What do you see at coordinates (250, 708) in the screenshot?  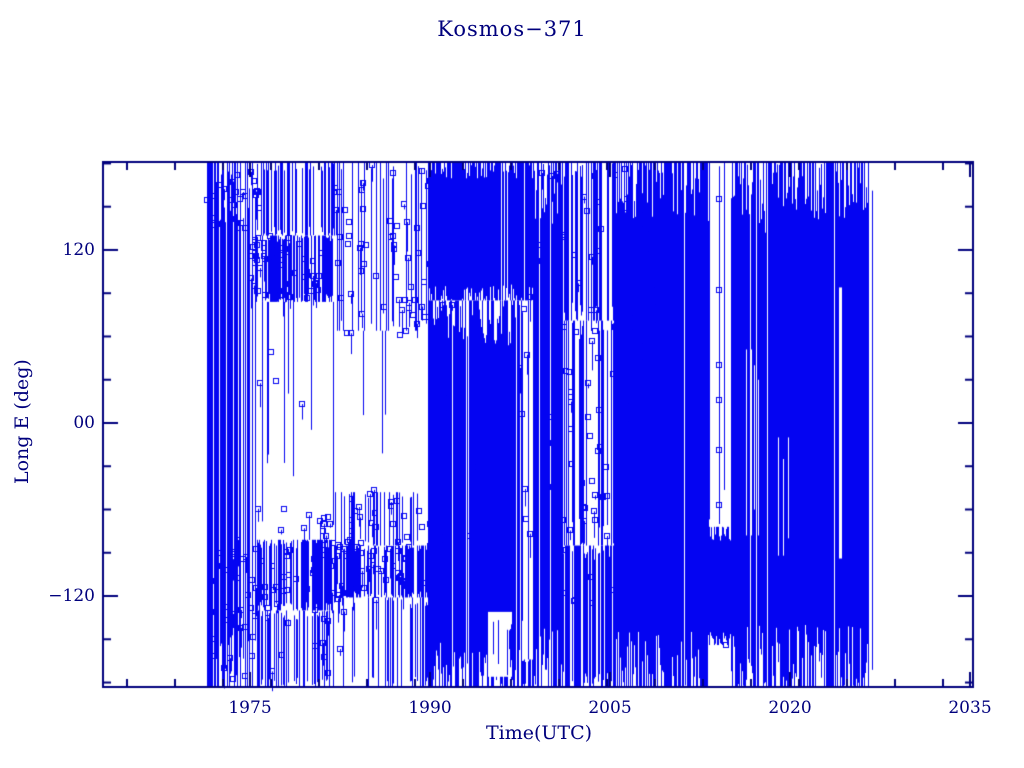 I see `x-tick-label: 1975` at bounding box center [250, 708].